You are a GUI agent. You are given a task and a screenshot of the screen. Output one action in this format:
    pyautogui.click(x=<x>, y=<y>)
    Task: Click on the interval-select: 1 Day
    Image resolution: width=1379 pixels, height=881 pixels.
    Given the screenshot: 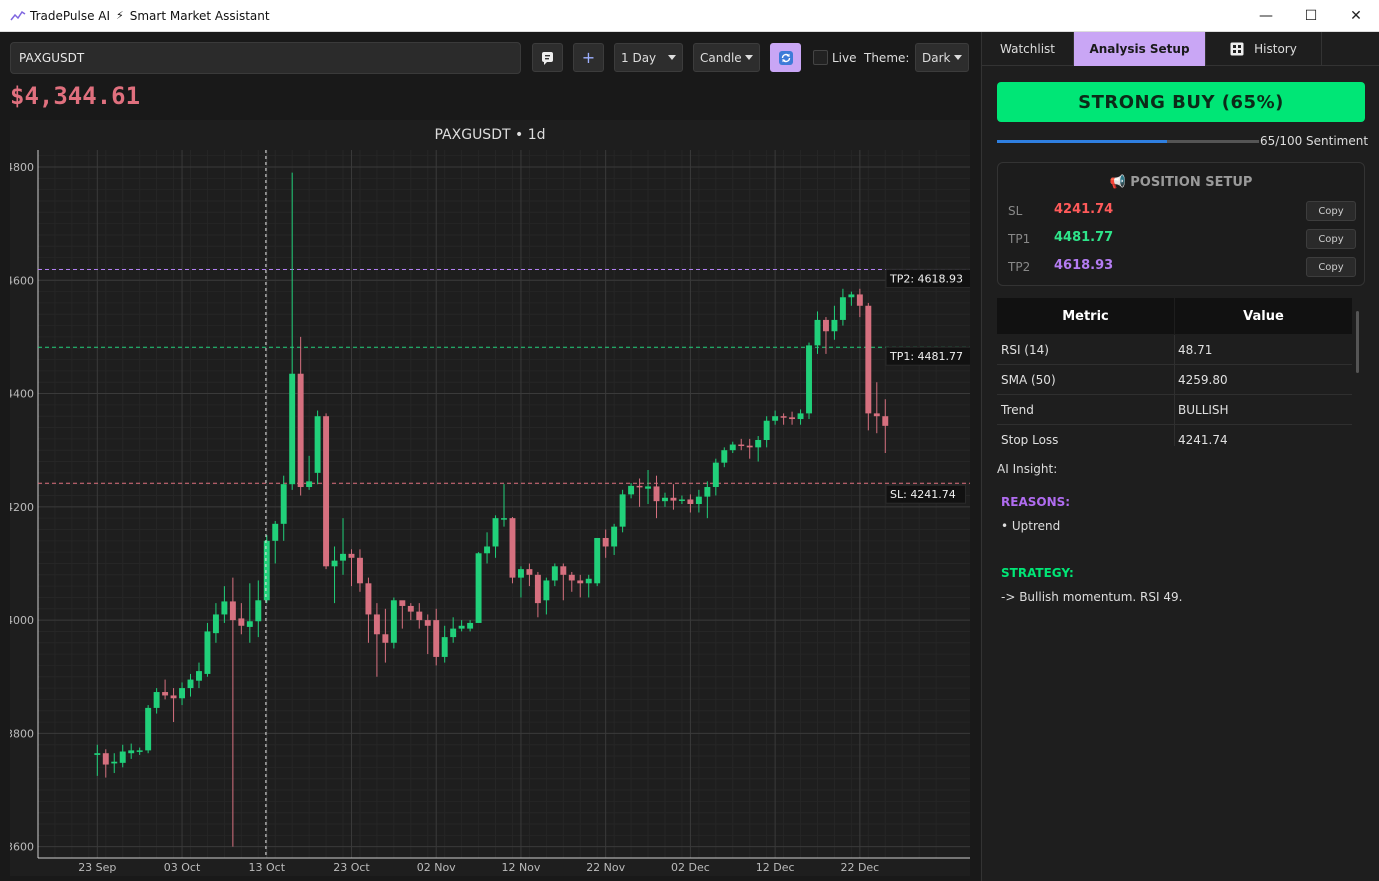 What is the action you would take?
    pyautogui.click(x=648, y=57)
    